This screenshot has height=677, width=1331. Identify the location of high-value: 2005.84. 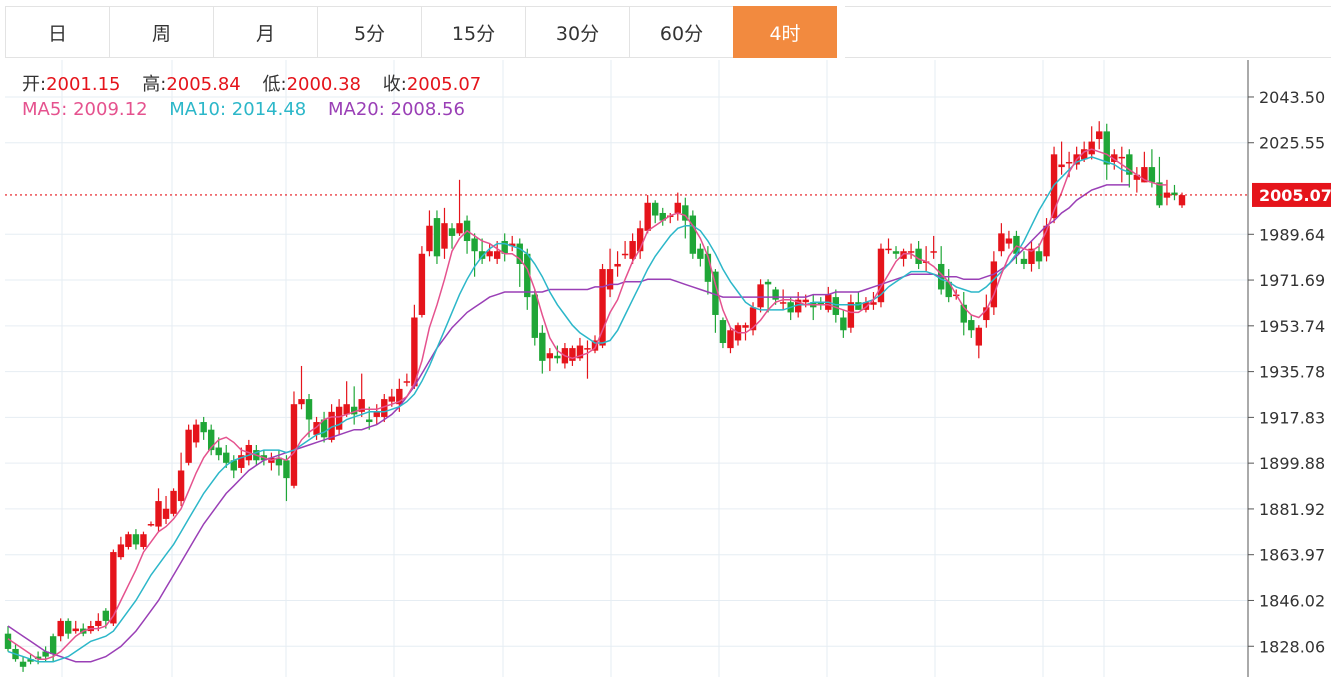
(203, 84).